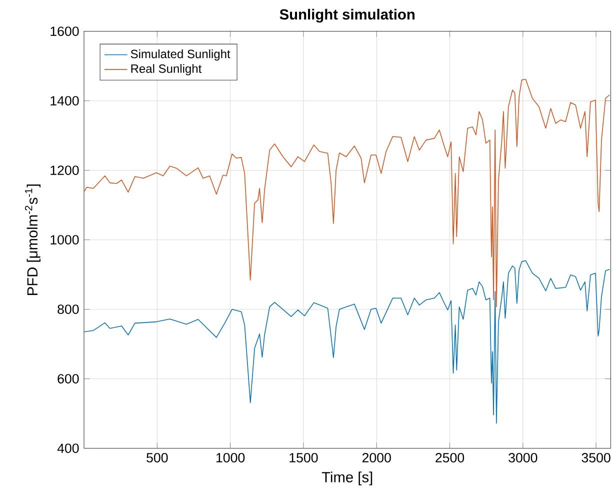  What do you see at coordinates (32, 239) in the screenshot?
I see `y-axis-title: PFD [μmolm$^{-2}$s$^{-1}$]` at bounding box center [32, 239].